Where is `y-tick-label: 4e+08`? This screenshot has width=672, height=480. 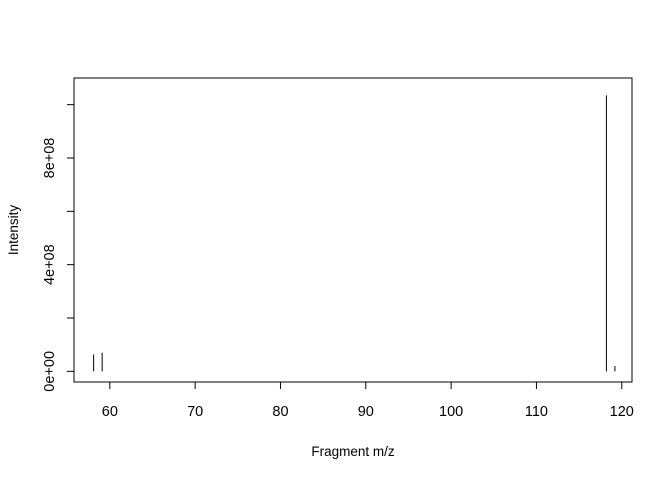 y-tick-label: 4e+08 is located at coordinates (50, 264).